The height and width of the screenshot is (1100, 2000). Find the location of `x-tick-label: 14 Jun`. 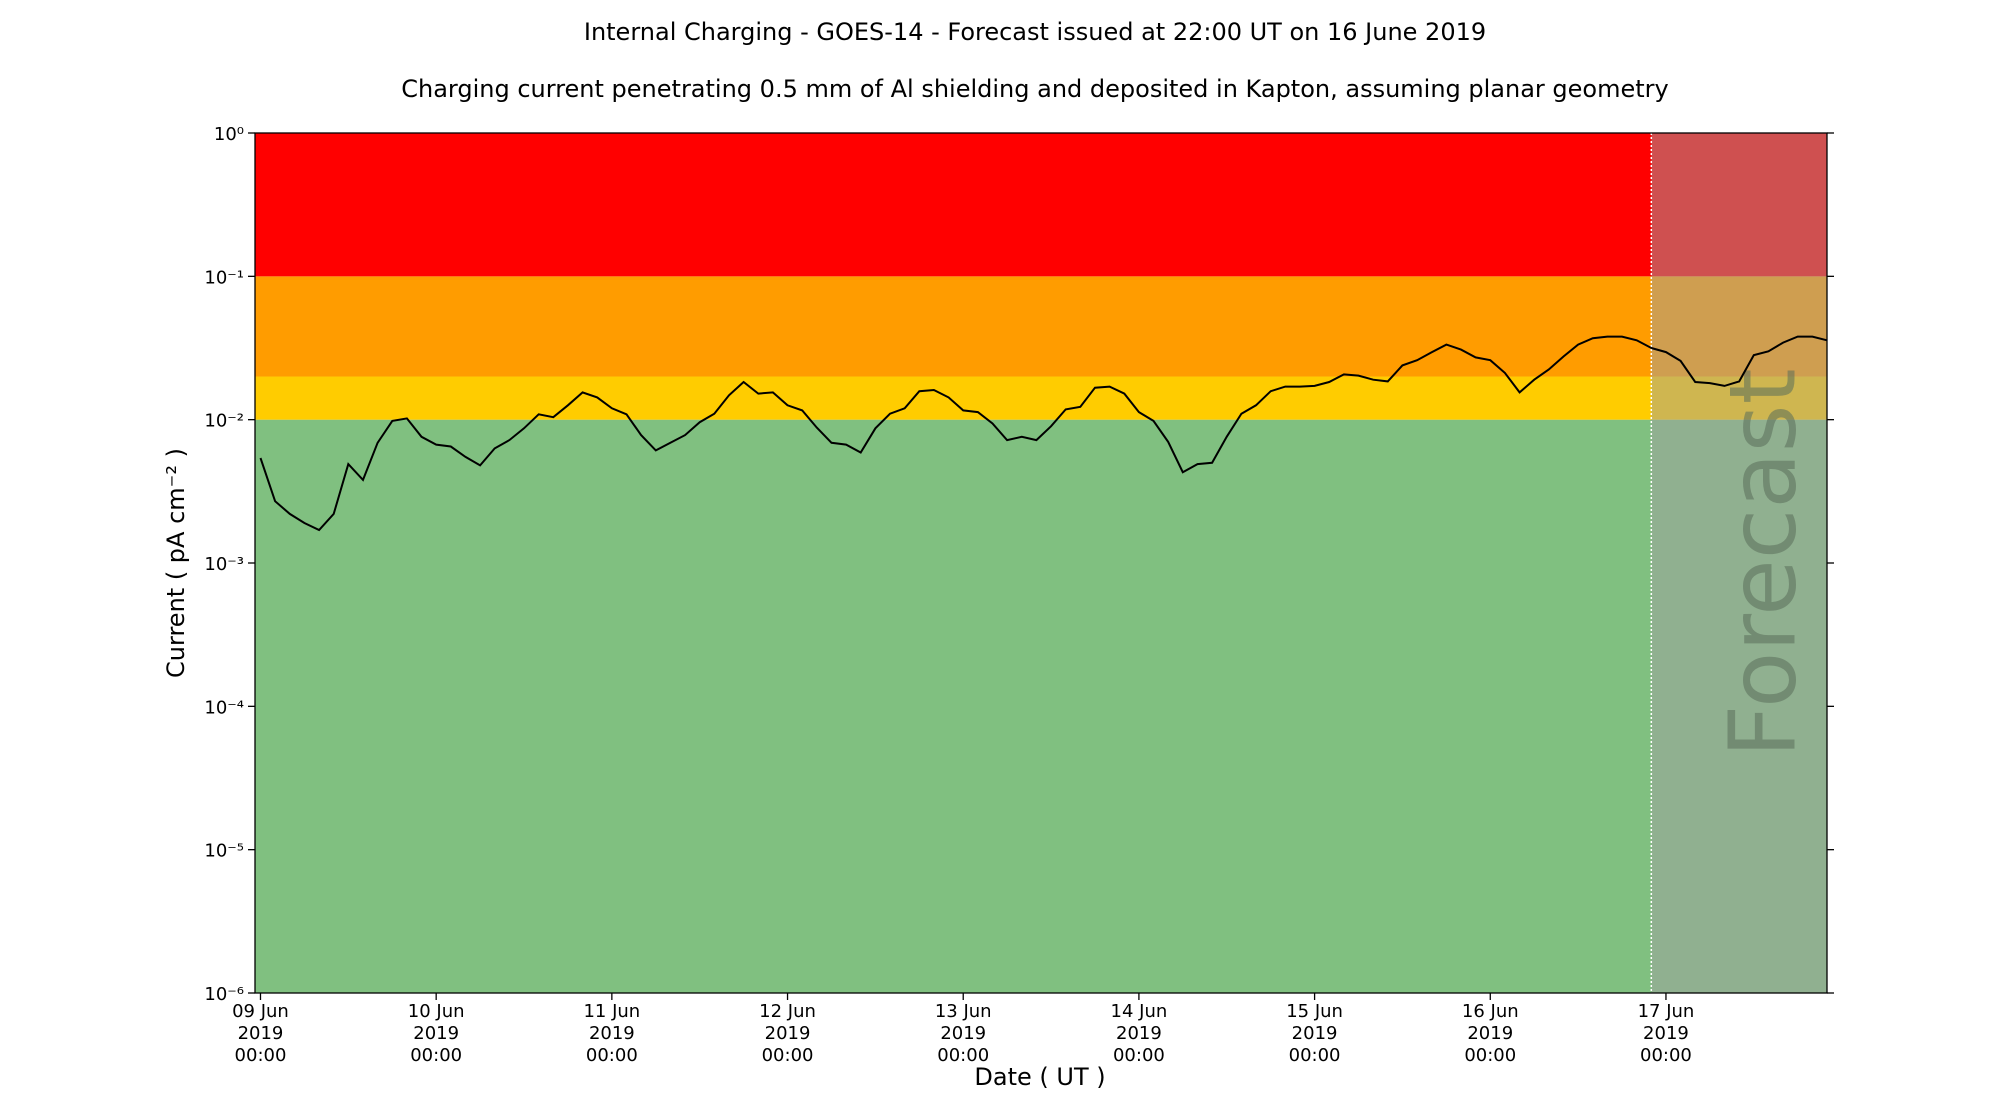

x-tick-label: 14 Jun is located at coordinates (1139, 1011).